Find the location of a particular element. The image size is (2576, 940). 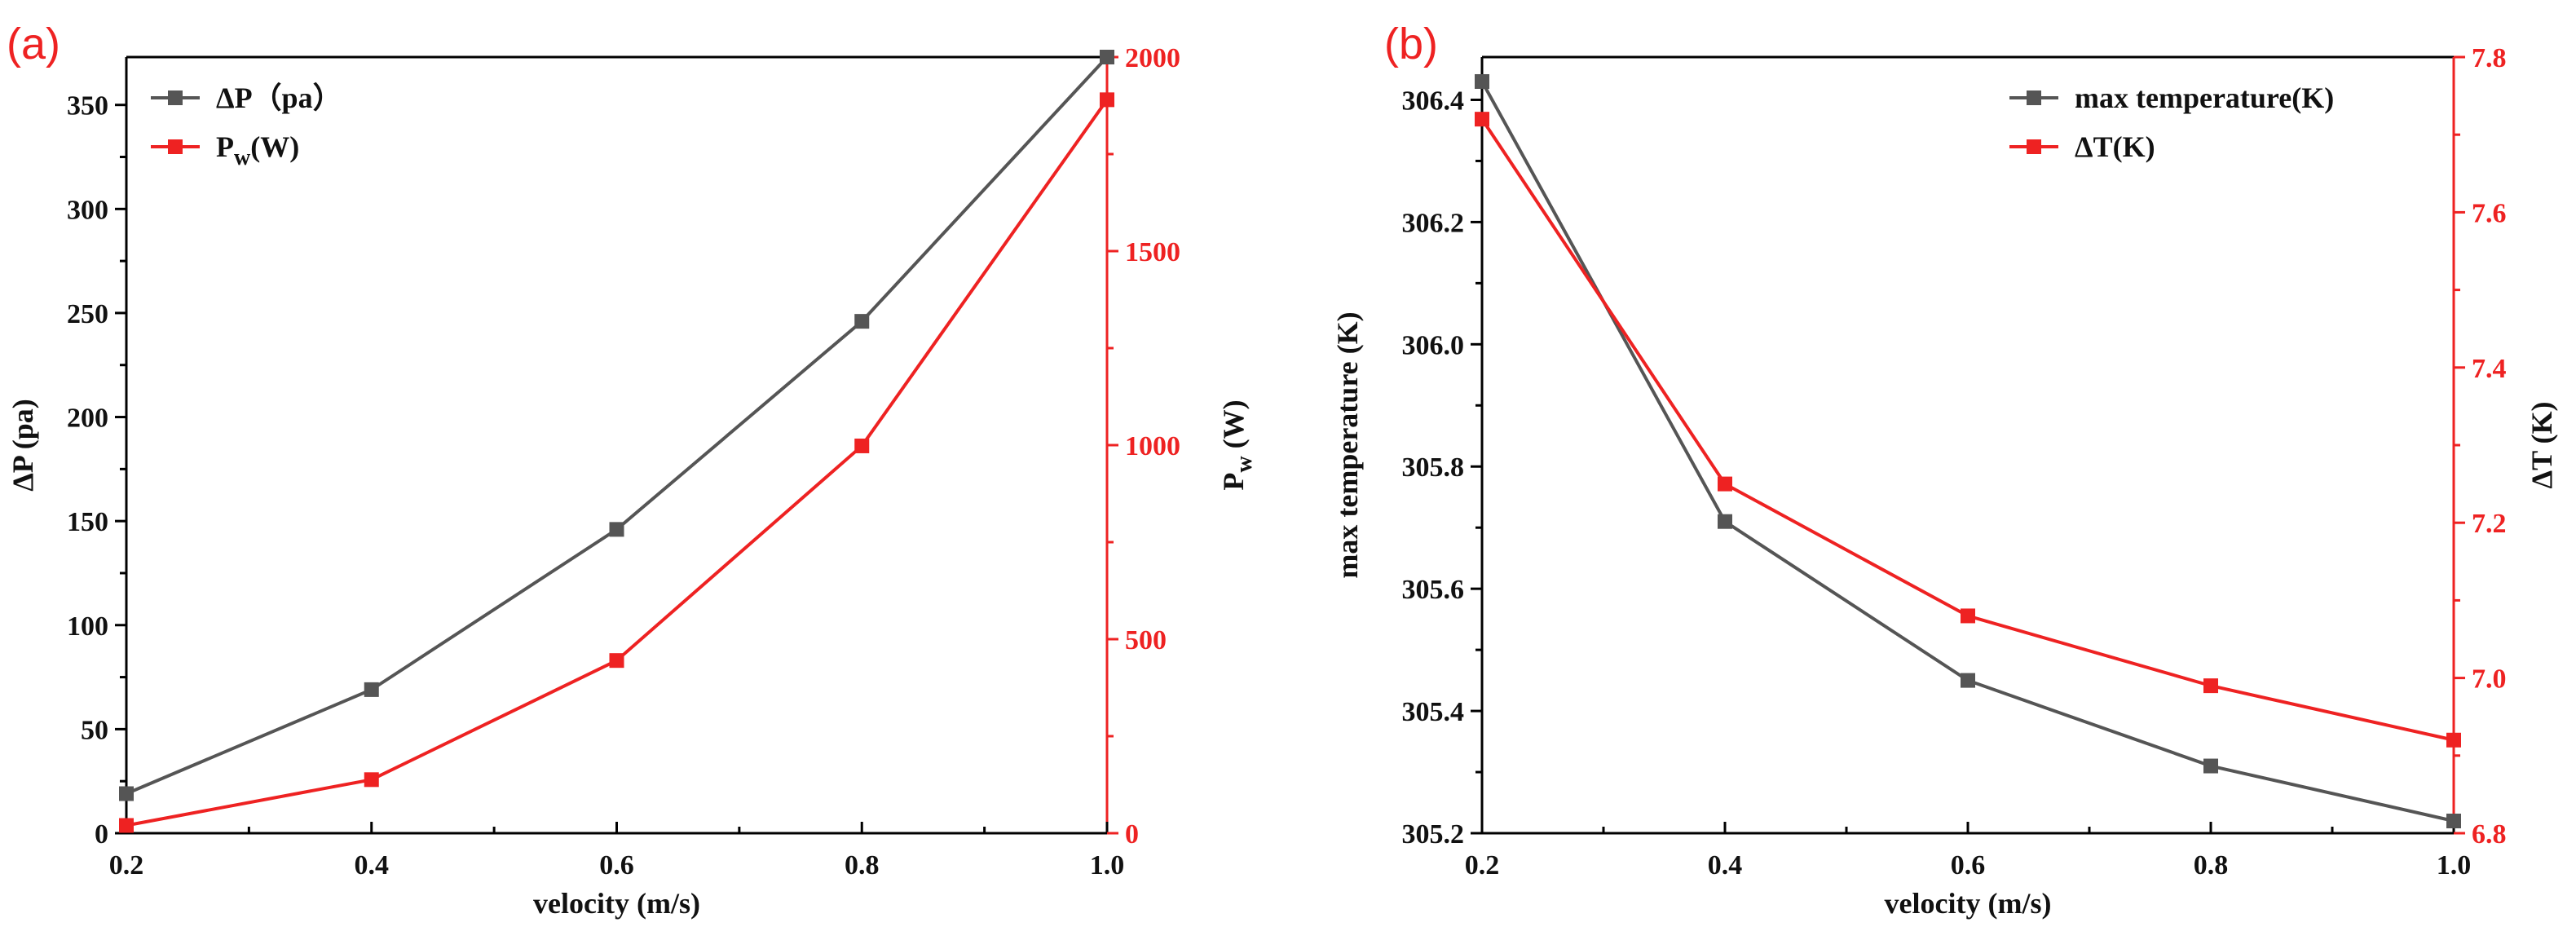

left-y-tick-label: 305.2 is located at coordinates (1433, 834).